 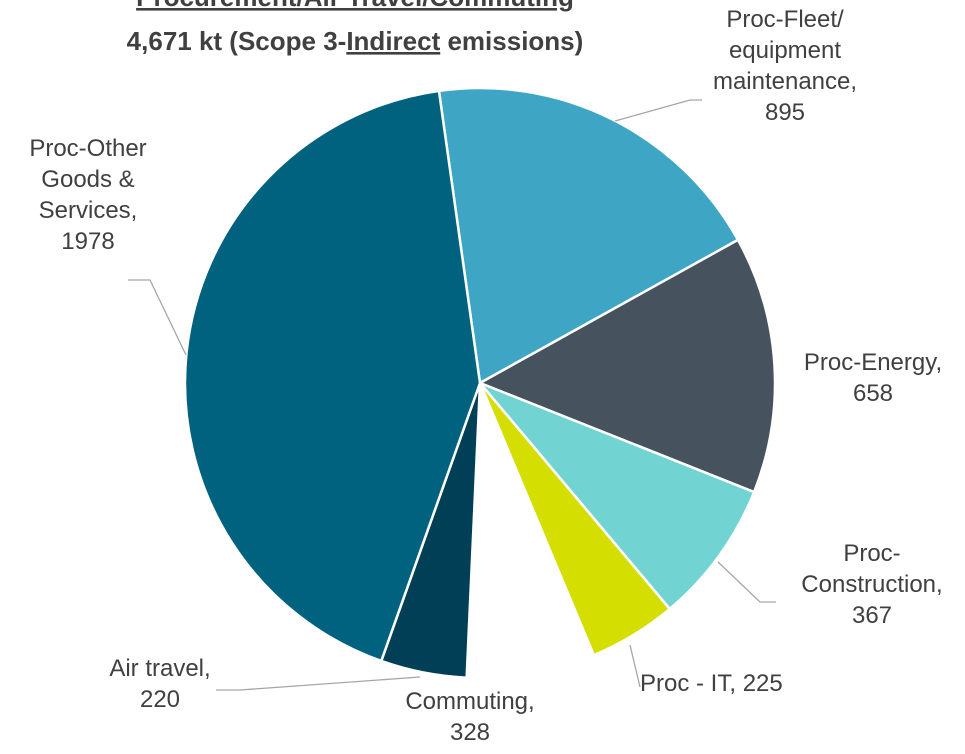 I want to click on value-label: 1978, so click(x=88, y=241).